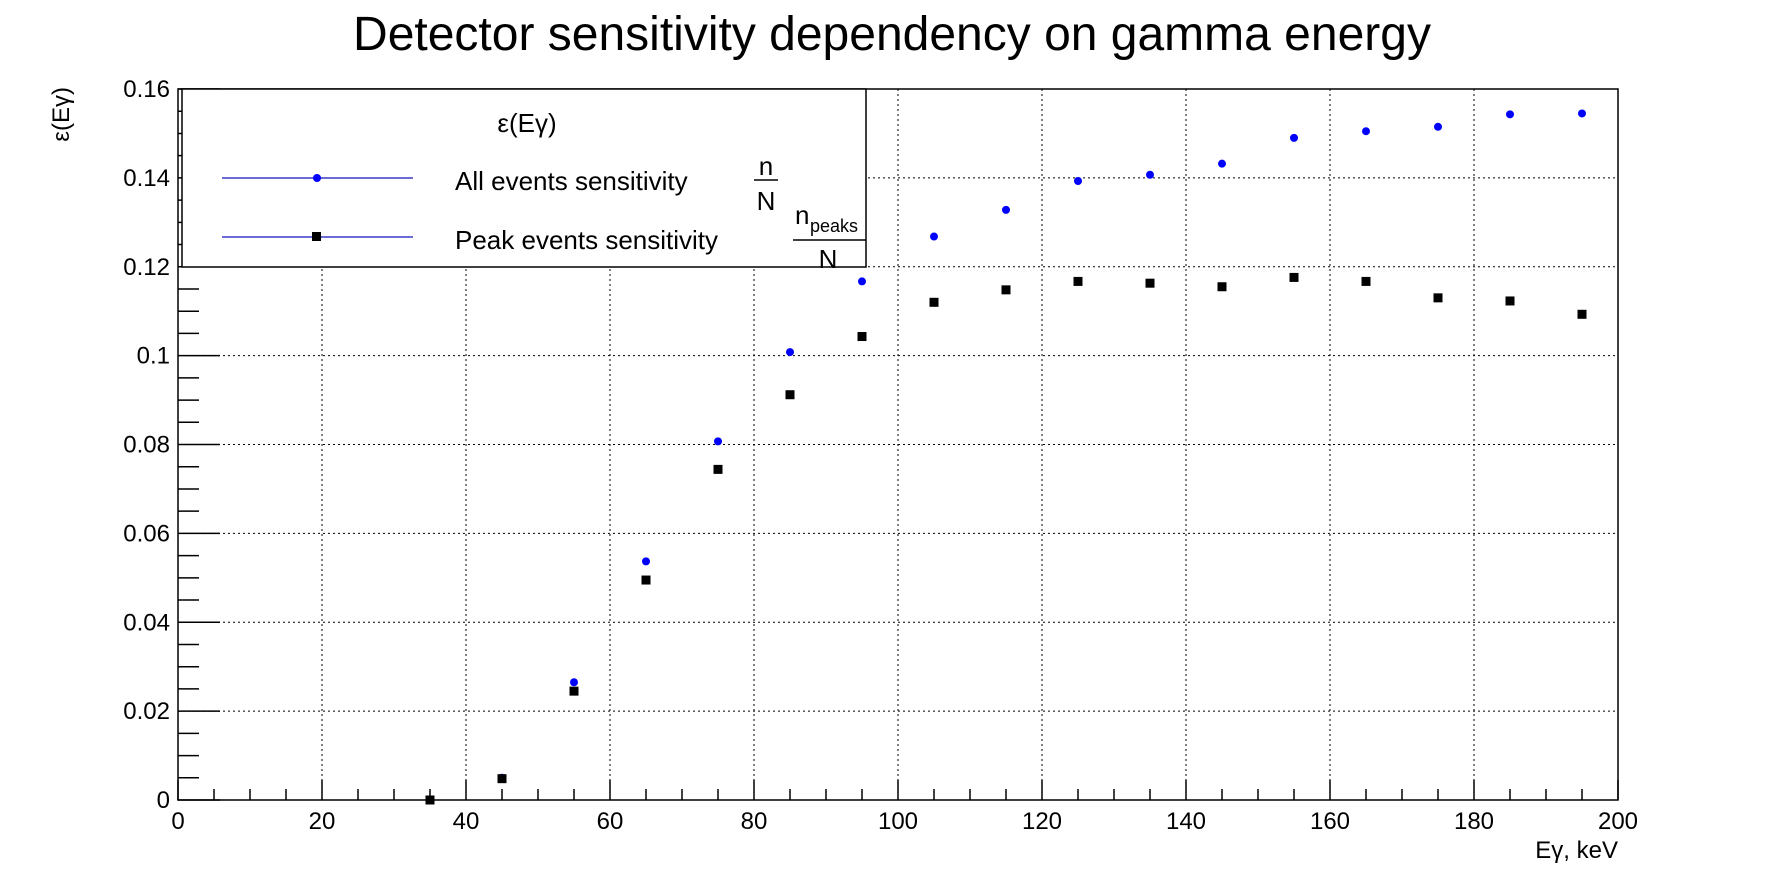  Describe the element at coordinates (610, 821) in the screenshot. I see `x-tick-label: 60` at that location.